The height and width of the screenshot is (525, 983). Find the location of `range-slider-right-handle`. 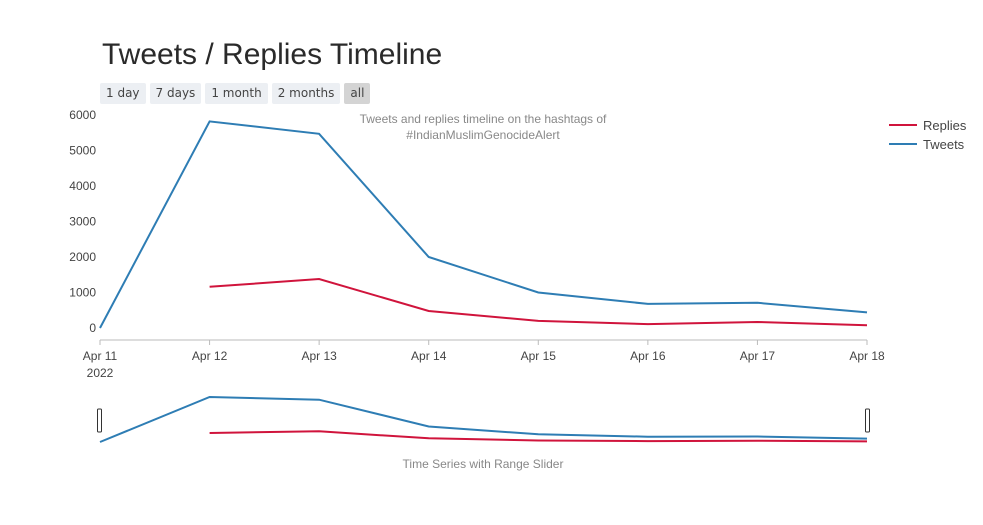

range-slider-right-handle is located at coordinates (867, 420).